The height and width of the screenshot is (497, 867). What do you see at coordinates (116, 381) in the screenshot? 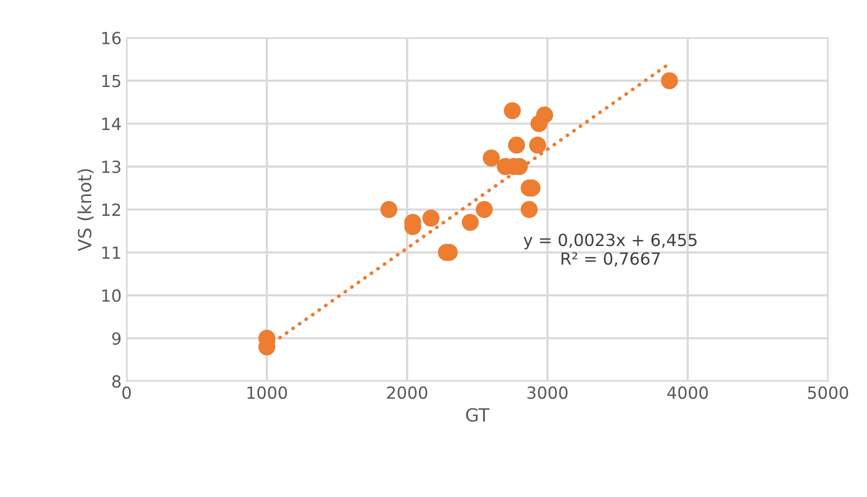
I see `y-tick-label: 8` at bounding box center [116, 381].